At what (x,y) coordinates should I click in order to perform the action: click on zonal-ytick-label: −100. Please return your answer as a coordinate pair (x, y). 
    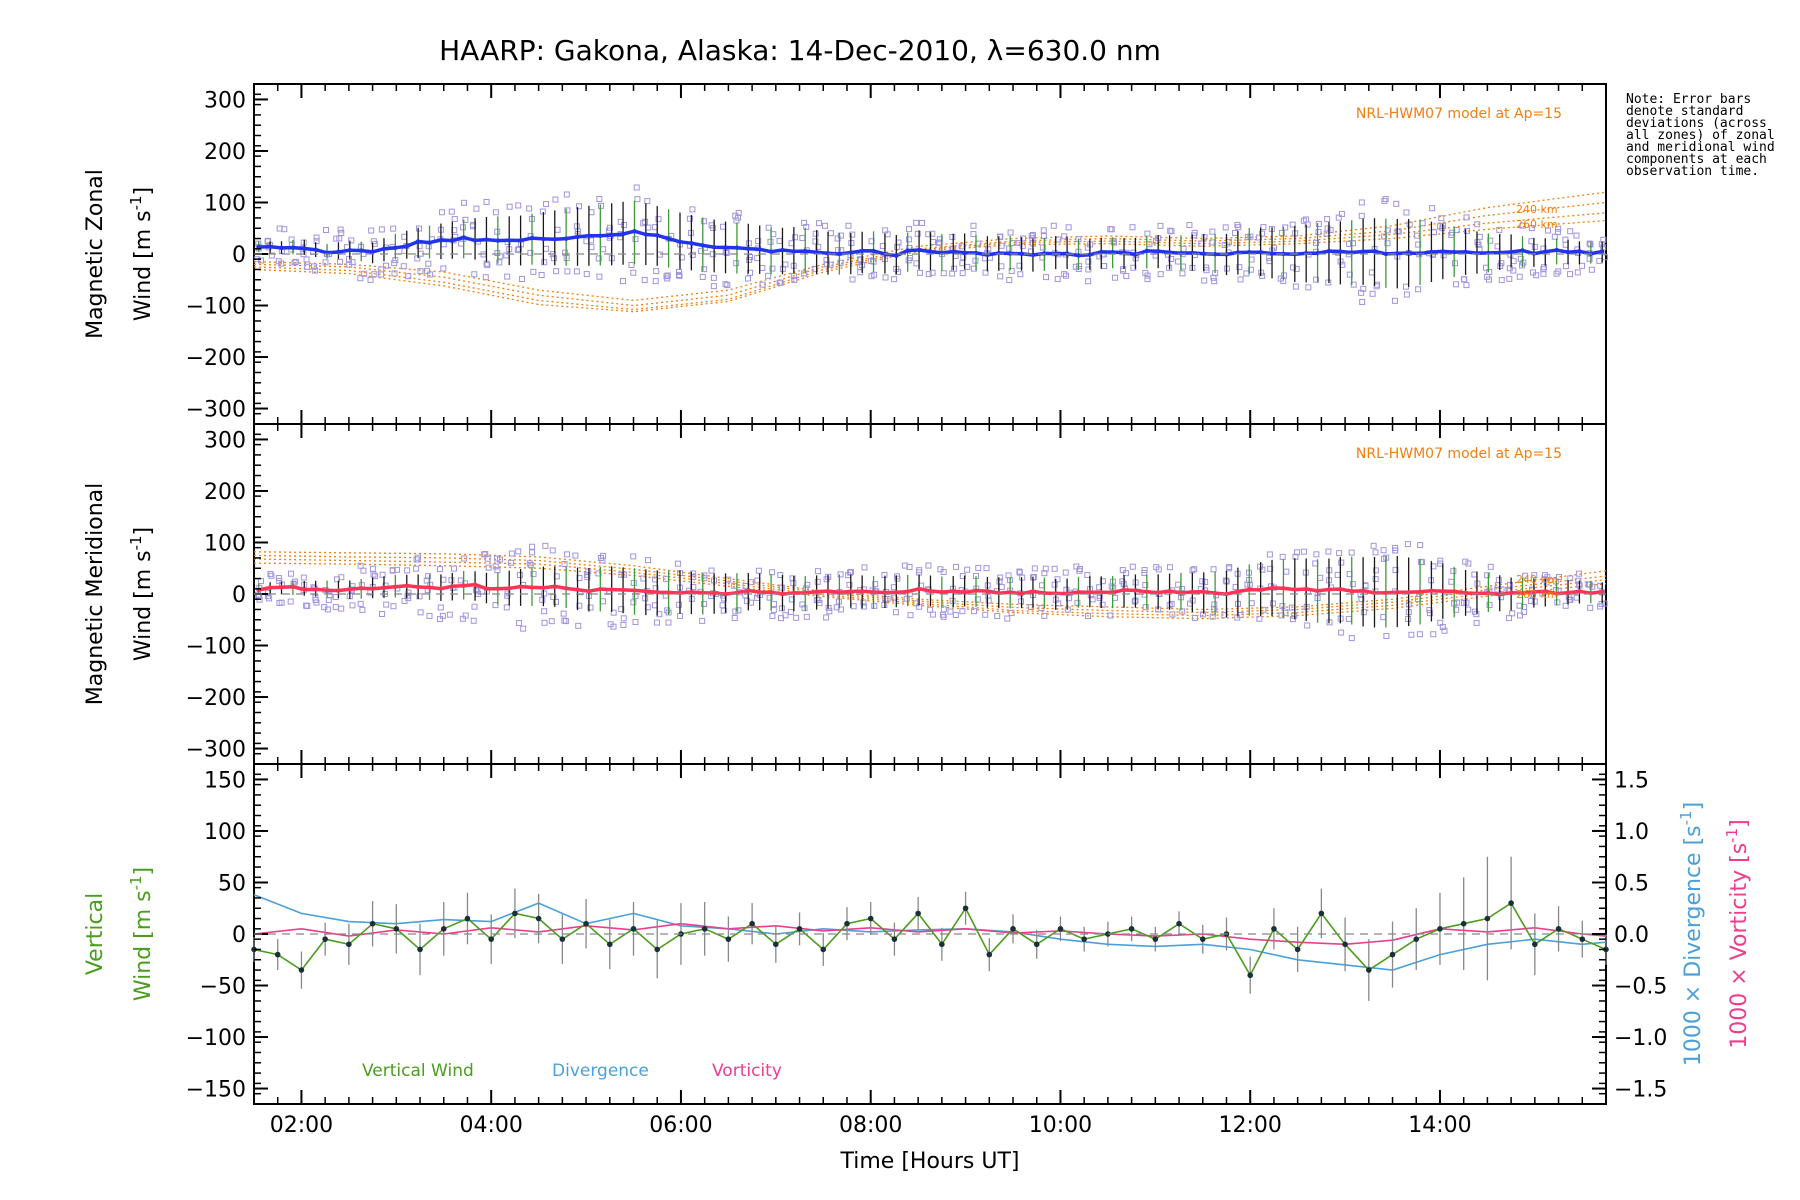
    Looking at the image, I should click on (216, 307).